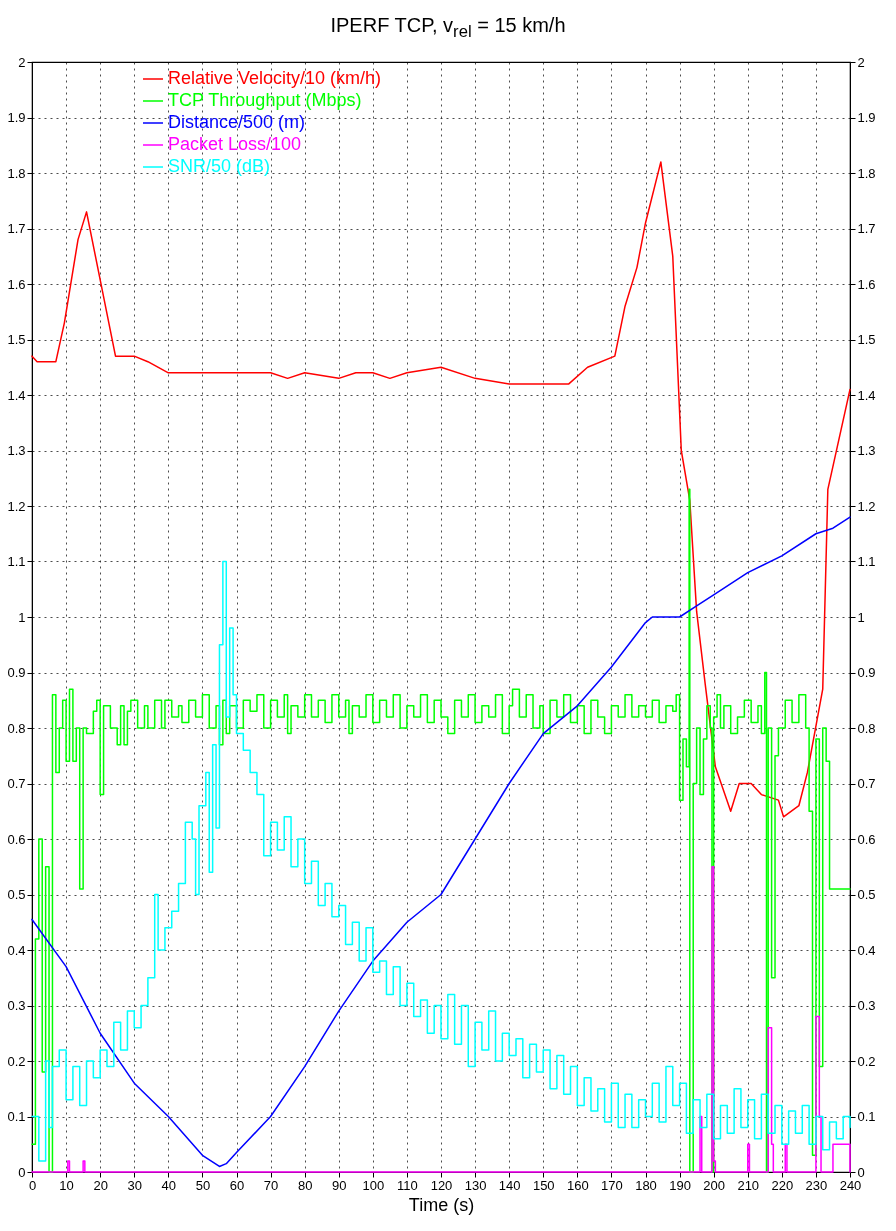 The image size is (896, 1231). What do you see at coordinates (866, 728) in the screenshot?
I see `y2-tick-label: 0.8` at bounding box center [866, 728].